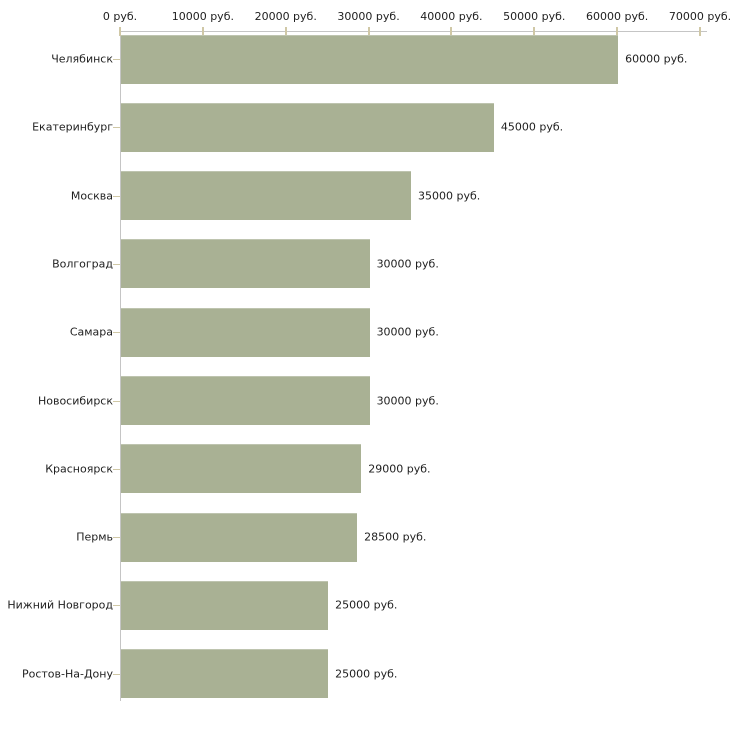  I want to click on value-label: 45000 руб., so click(532, 127).